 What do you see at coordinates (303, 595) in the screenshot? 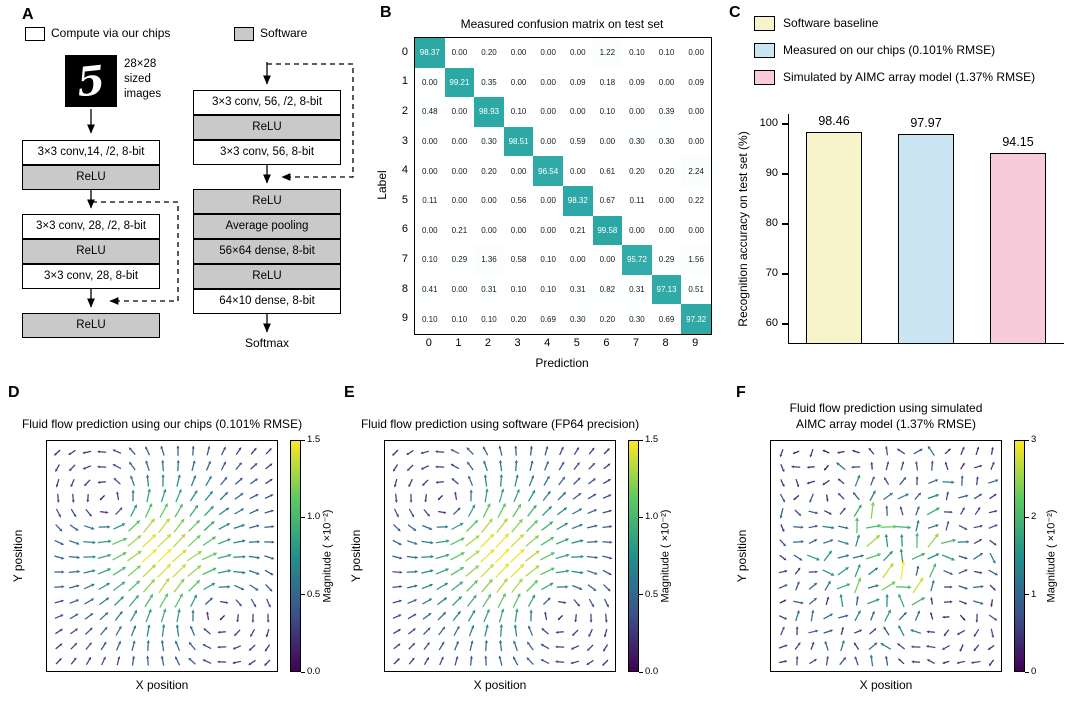
I see `colorbar-tick` at bounding box center [303, 595].